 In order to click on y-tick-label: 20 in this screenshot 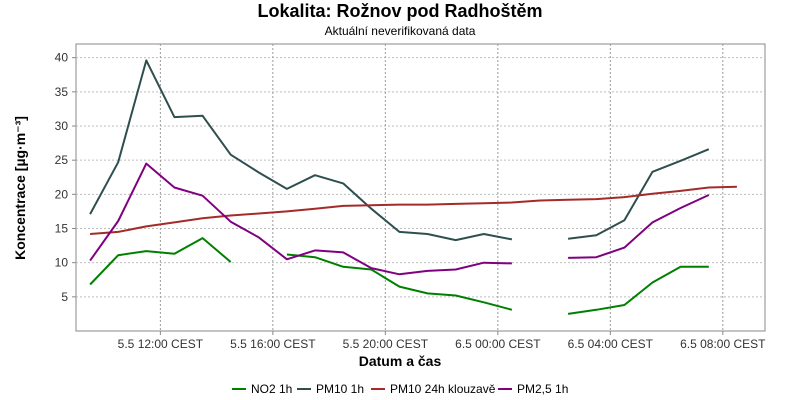, I will do `click(62, 194)`.